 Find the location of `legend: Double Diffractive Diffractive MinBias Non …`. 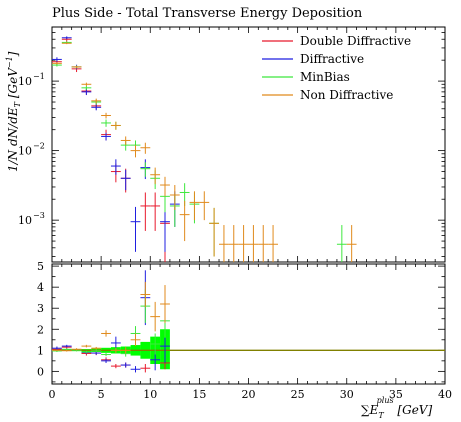

legend: Double Diffractive Diffractive MinBias Non … is located at coordinates (336, 68).